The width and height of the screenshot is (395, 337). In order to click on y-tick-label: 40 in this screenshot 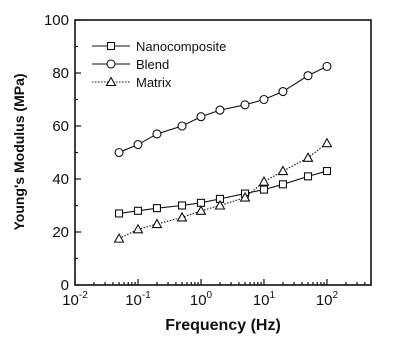, I will do `click(60, 179)`.